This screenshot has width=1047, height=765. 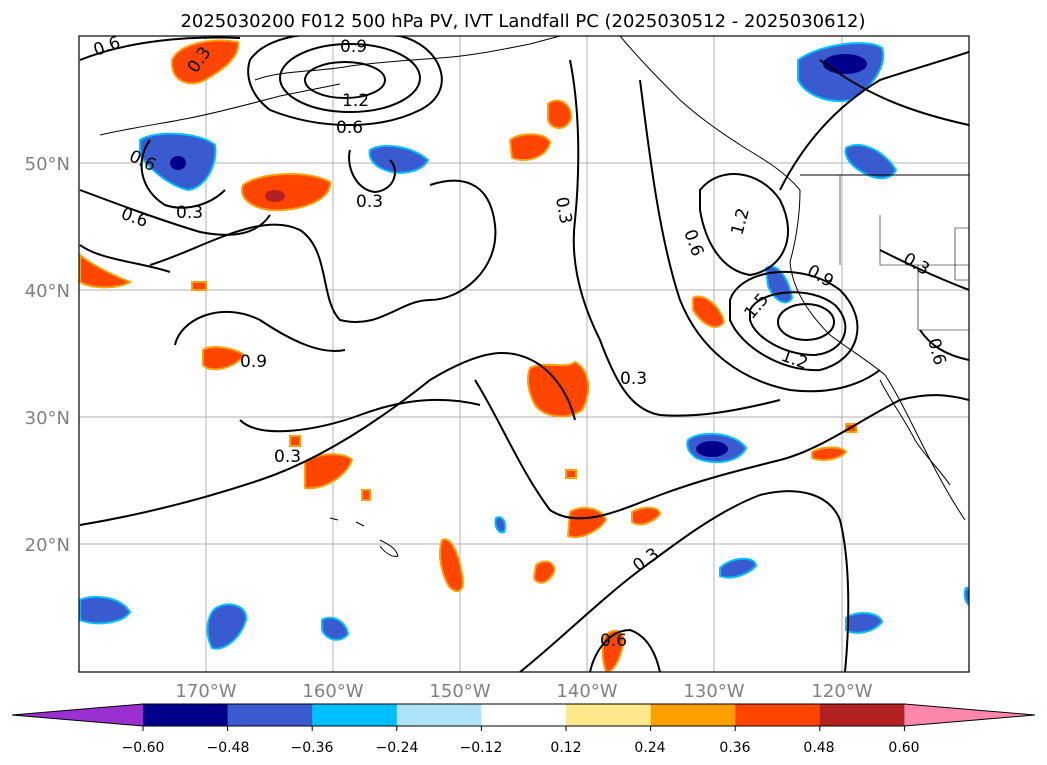 I want to click on contour-1.2-east, so click(x=744, y=225).